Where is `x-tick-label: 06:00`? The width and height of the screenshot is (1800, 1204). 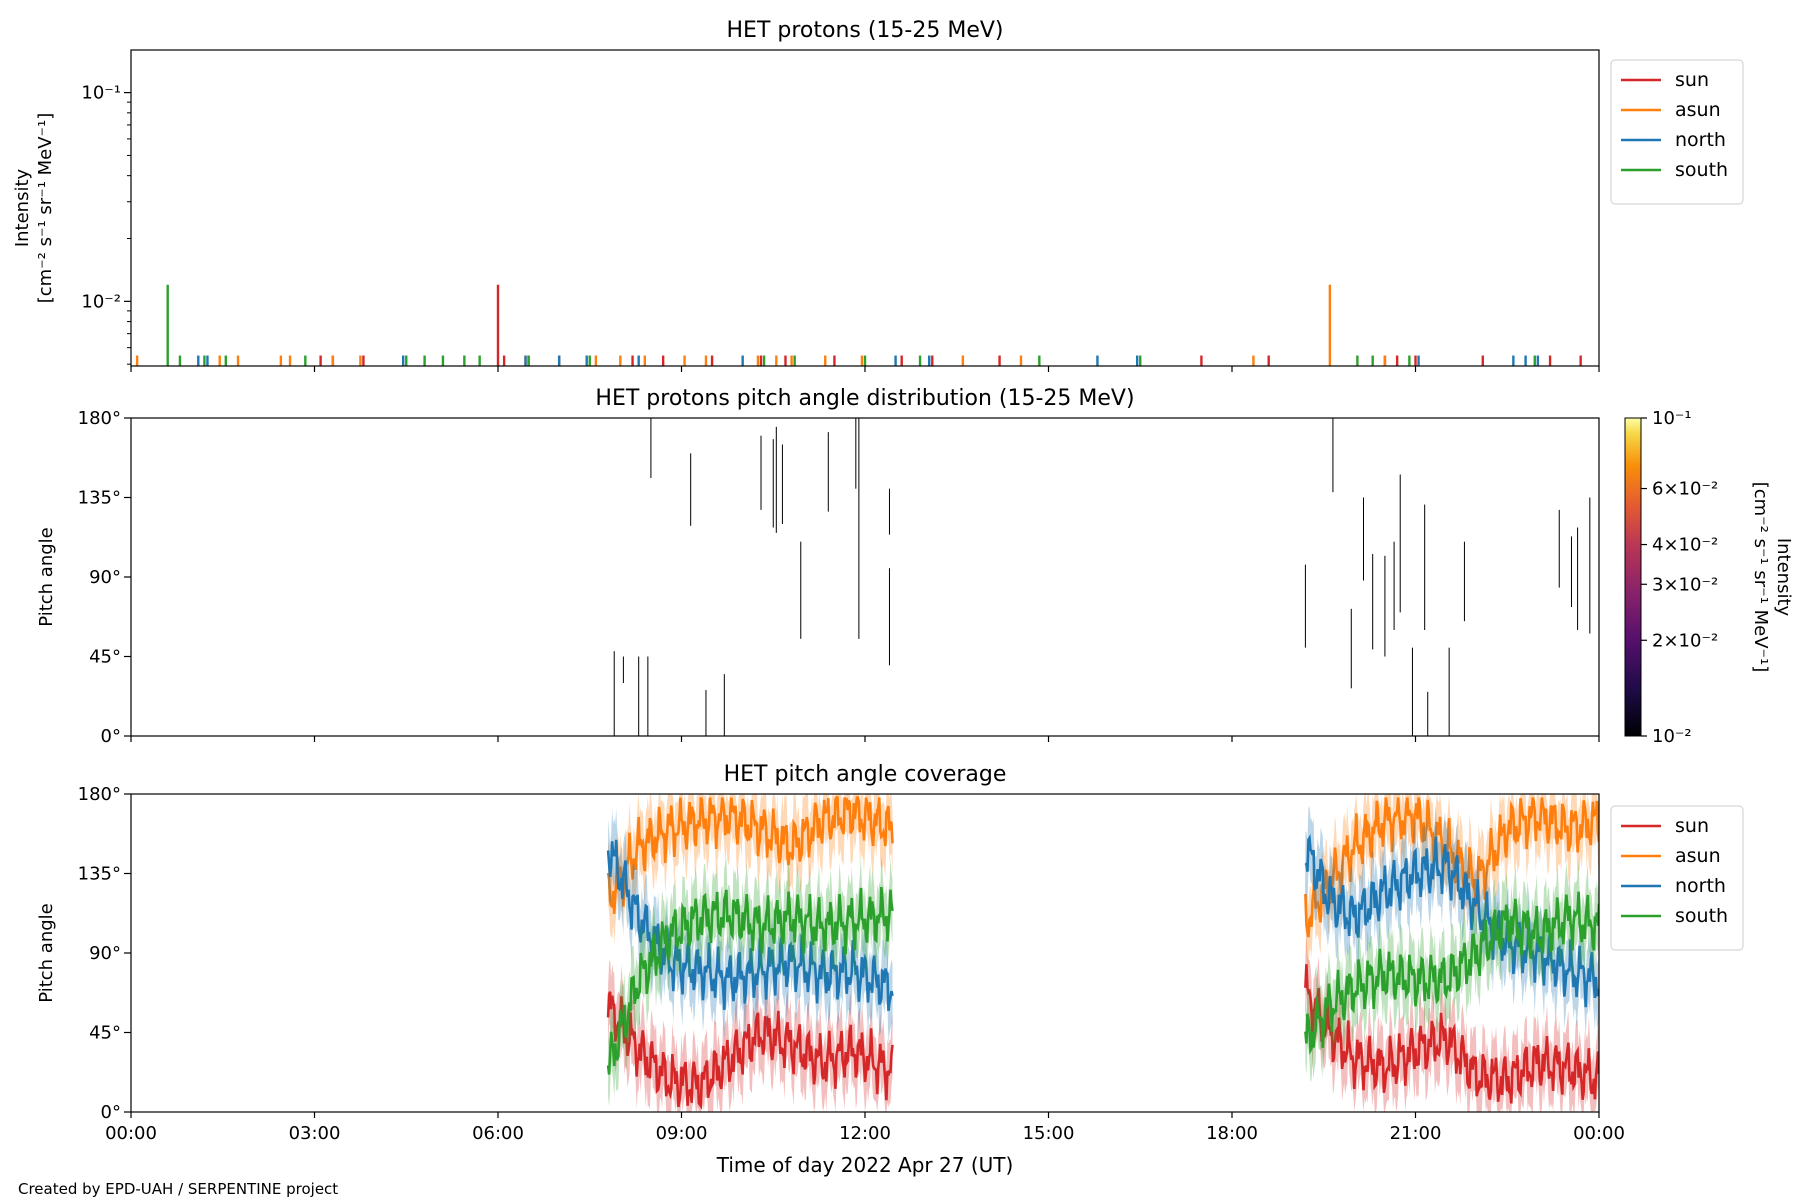 x-tick-label: 06:00 is located at coordinates (498, 1133).